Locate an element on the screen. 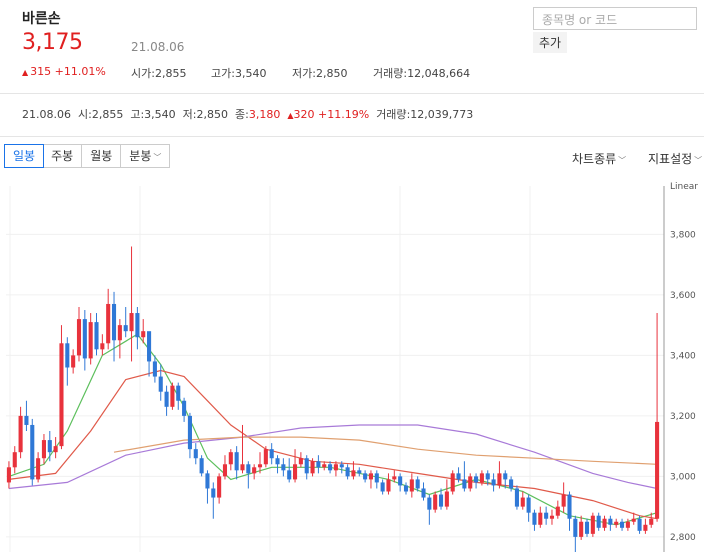 This screenshot has height=556, width=704. stock-search is located at coordinates (615, 18).